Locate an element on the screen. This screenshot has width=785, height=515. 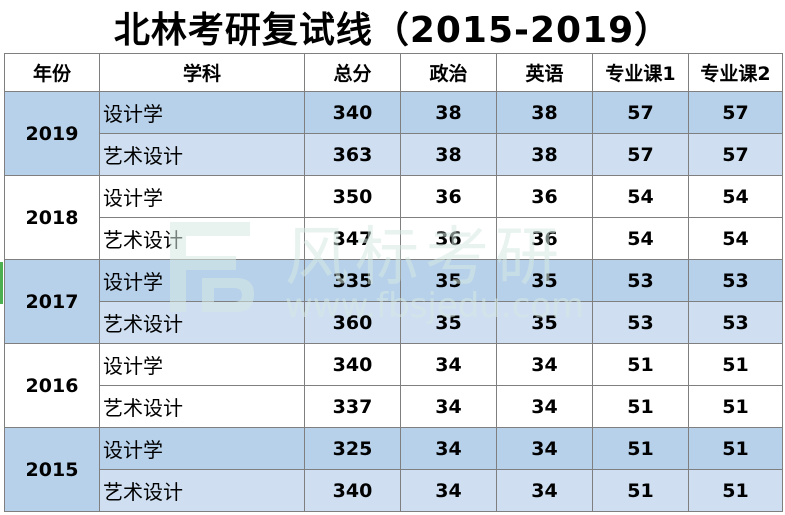
table-row: 艺术设计 347 36 36 54 54 is located at coordinates (394, 238).